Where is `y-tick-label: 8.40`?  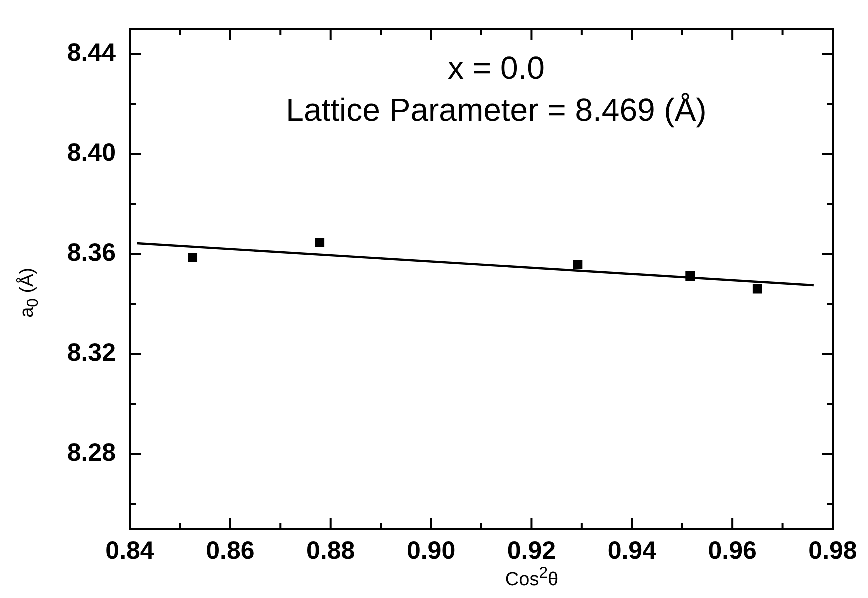
y-tick-label: 8.40 is located at coordinates (91, 152).